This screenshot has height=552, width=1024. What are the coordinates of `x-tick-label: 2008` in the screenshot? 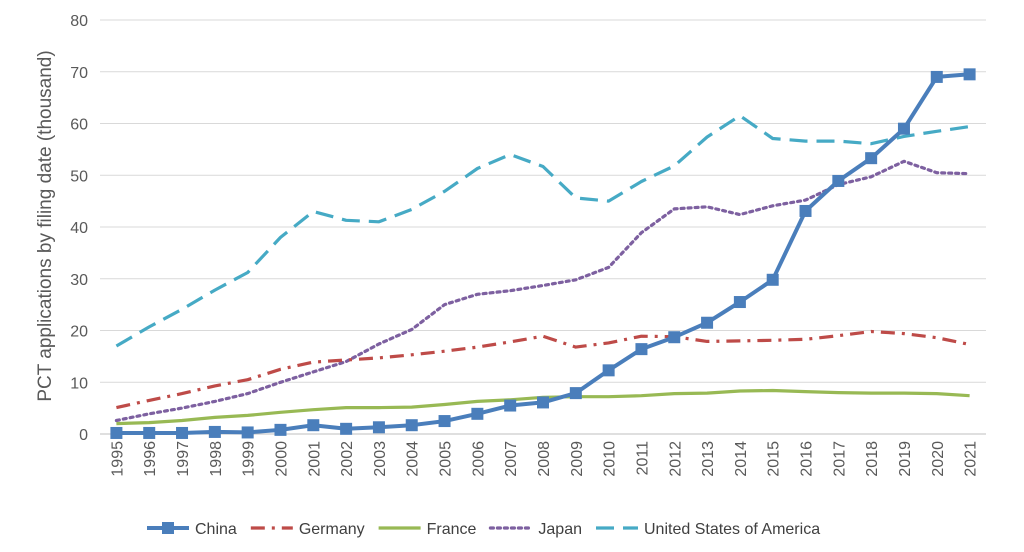 It's located at (544, 459).